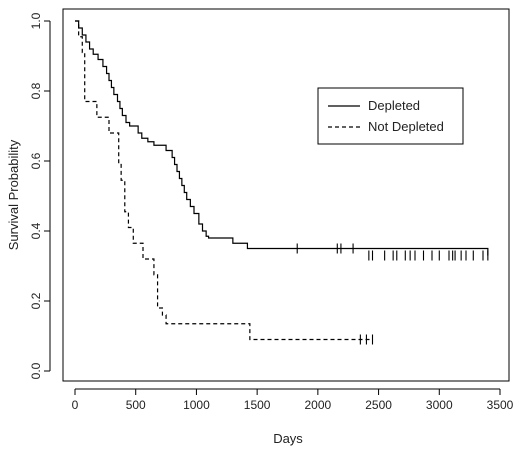 Image resolution: width=520 pixels, height=455 pixels. What do you see at coordinates (293, 400) in the screenshot?
I see `x-axis: 0 500 1000 1500 2000 2500 3000 3500` at bounding box center [293, 400].